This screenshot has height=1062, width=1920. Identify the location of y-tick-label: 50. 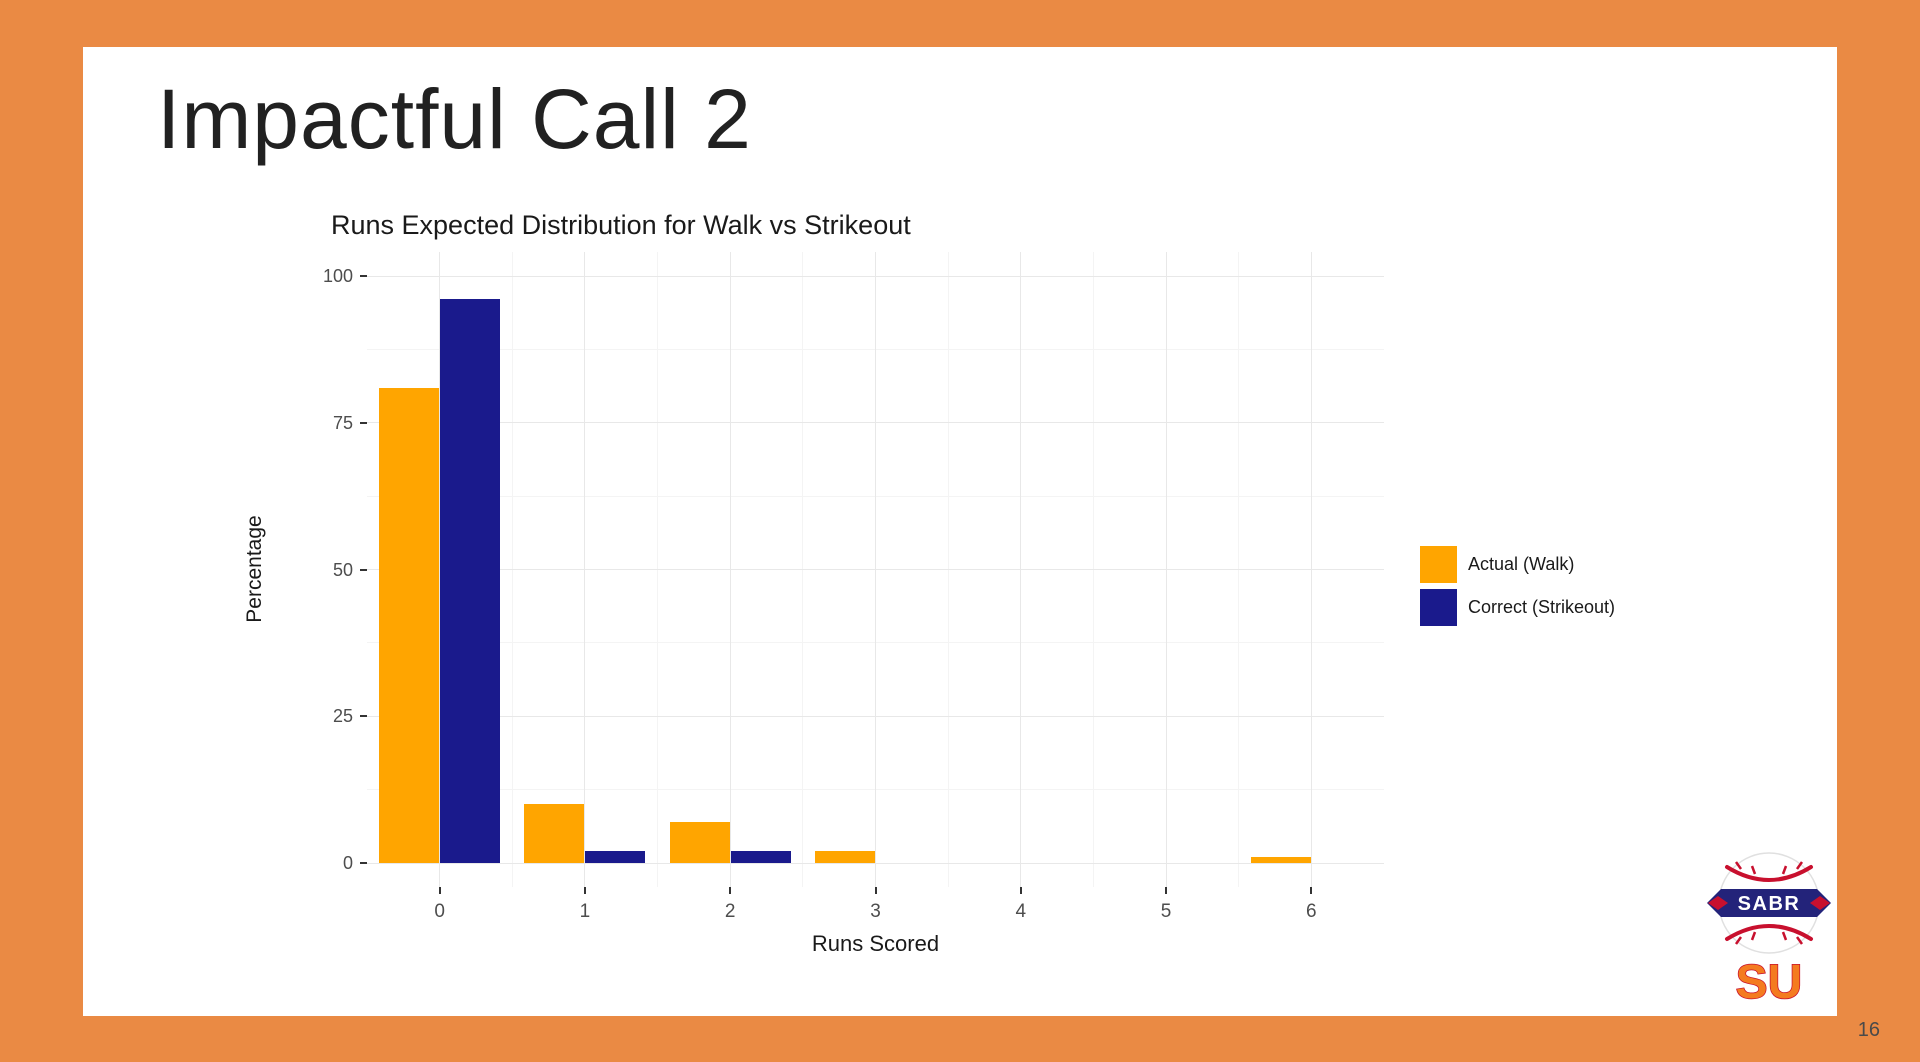
(342, 569).